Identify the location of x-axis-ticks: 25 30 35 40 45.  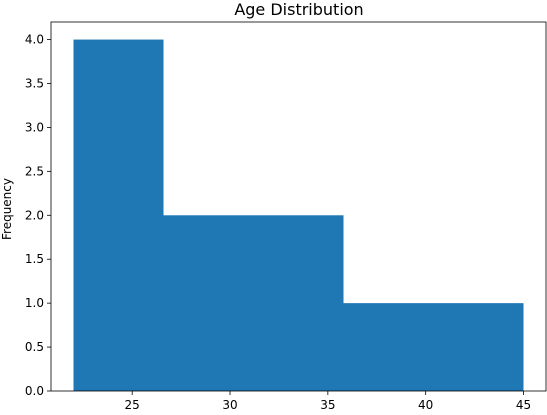
(328, 401).